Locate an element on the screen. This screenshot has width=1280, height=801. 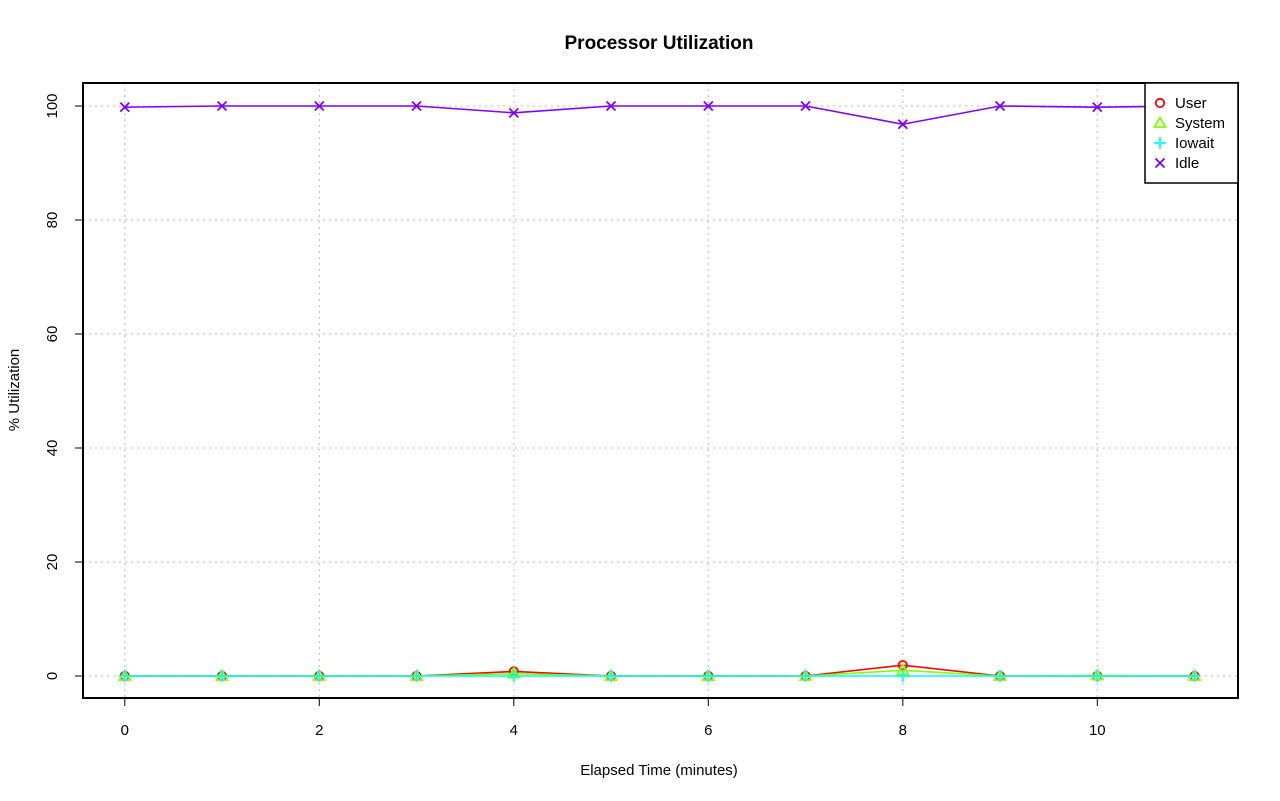
x-tick-label: 4 is located at coordinates (514, 730).